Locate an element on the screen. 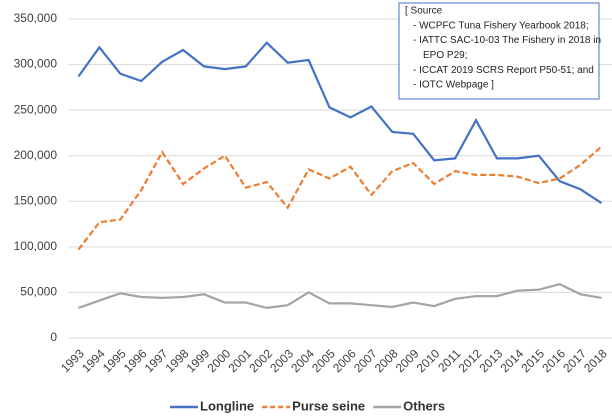 This screenshot has width=612, height=419. legend-label: Purse seine is located at coordinates (328, 405).